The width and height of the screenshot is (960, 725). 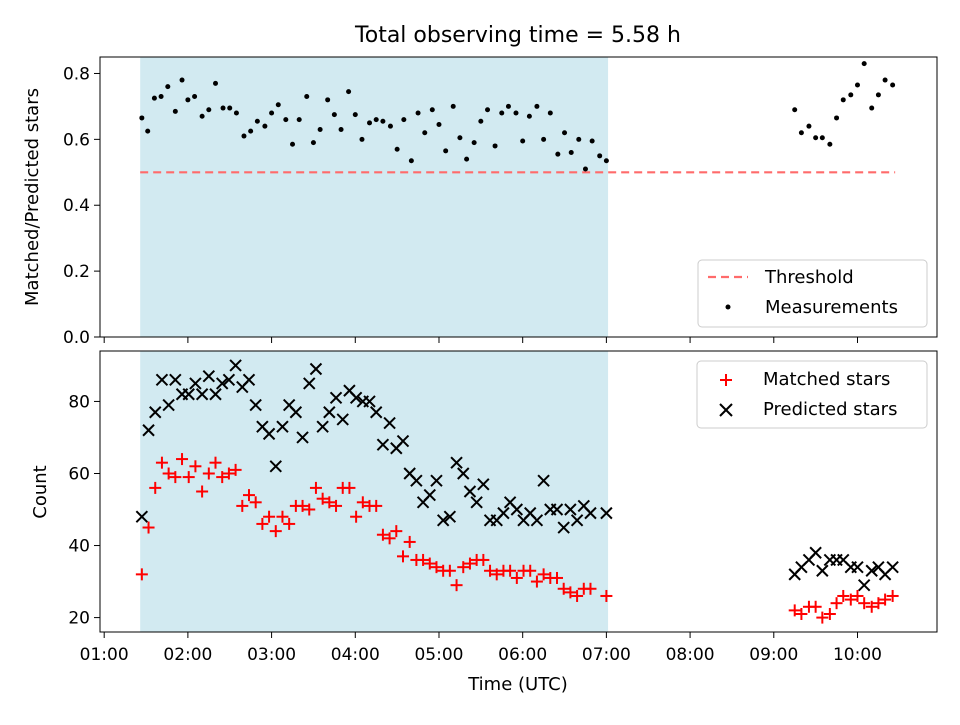 I want to click on top-x-ticks, so click(x=480, y=340).